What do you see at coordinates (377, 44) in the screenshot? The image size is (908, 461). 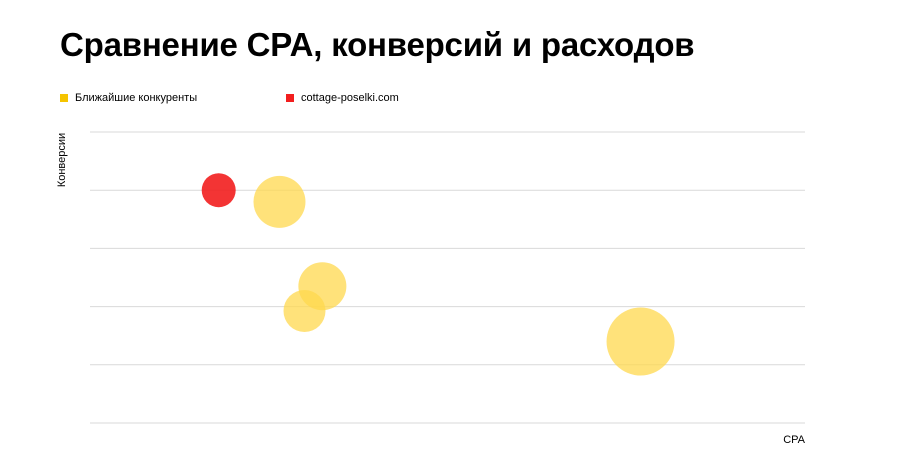 I see `chart-title: Сравнение CPA, конверсий и расходов` at bounding box center [377, 44].